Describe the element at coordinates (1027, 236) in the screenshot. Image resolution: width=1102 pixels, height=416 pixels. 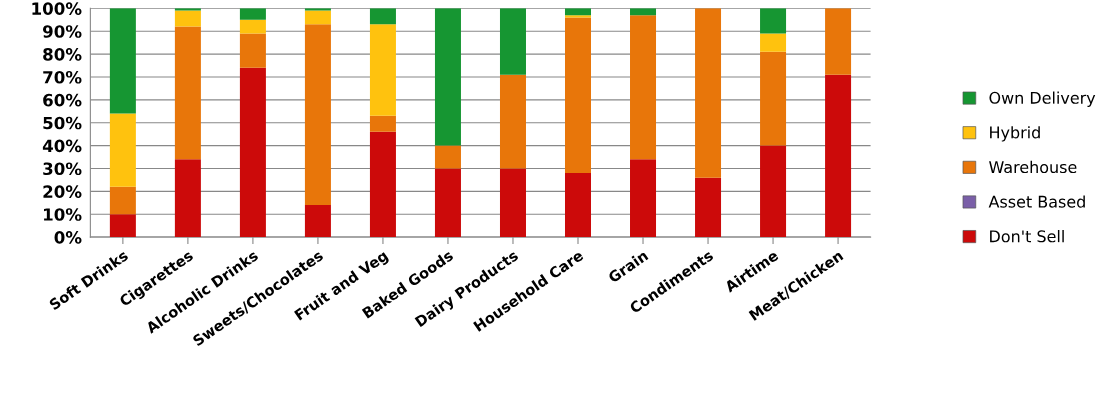
I see `legend-label: Don't Sell` at that location.